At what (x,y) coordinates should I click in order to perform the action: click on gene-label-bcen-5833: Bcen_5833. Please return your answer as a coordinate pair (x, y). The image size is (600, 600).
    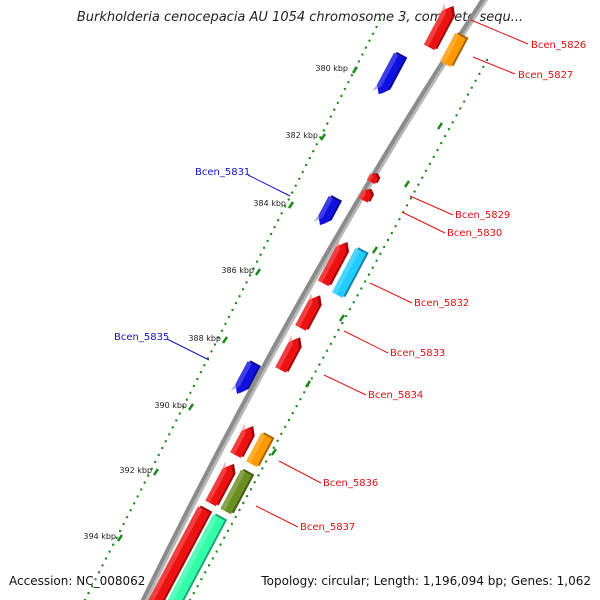
    Looking at the image, I should click on (417, 353).